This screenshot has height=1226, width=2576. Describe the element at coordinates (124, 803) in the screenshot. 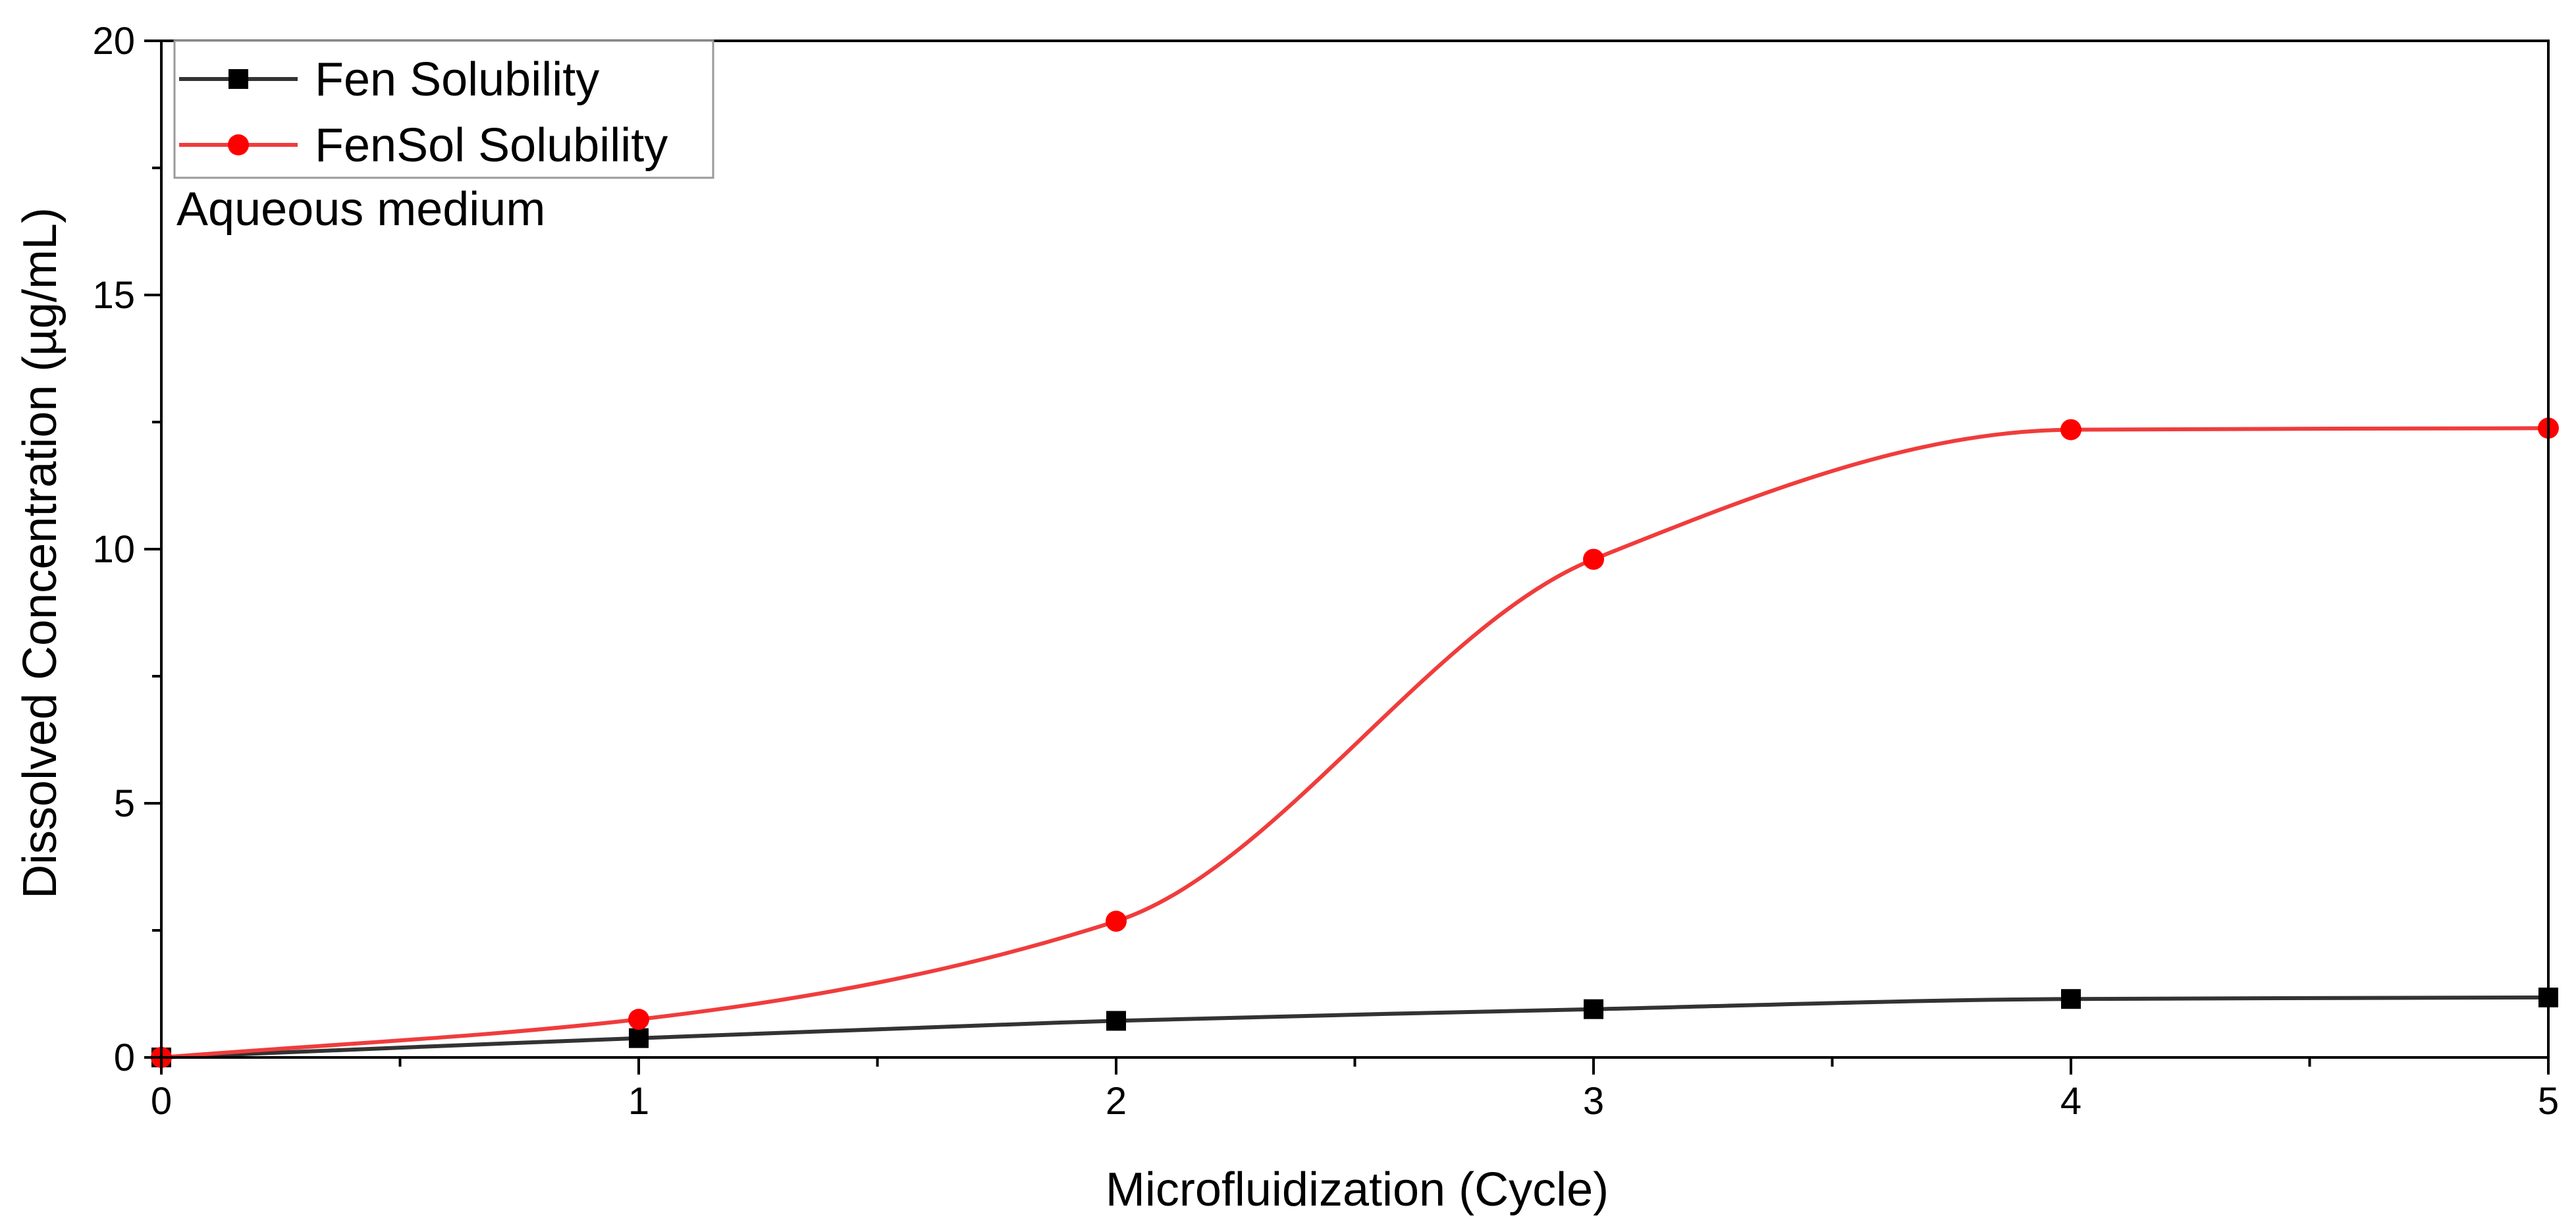

I see `y-tick-label: 5` at that location.